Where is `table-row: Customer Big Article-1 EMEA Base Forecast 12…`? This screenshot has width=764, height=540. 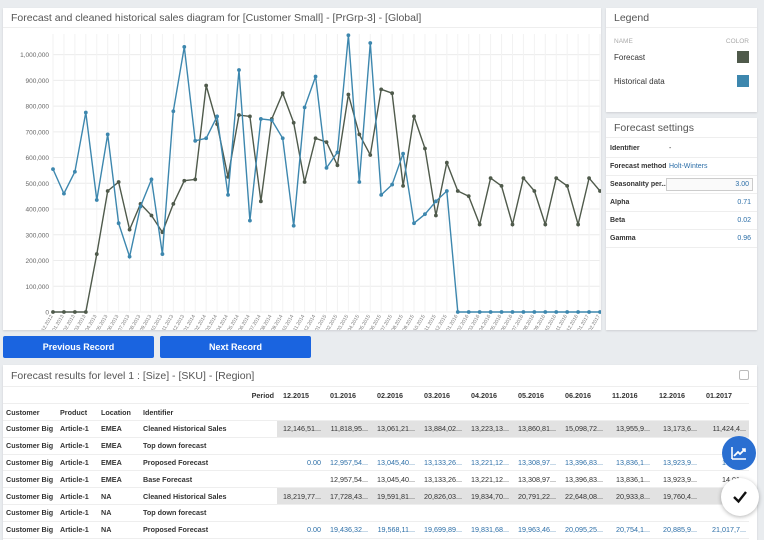
table-row: Customer Big Article-1 EMEA Base Forecast 12… is located at coordinates (376, 479).